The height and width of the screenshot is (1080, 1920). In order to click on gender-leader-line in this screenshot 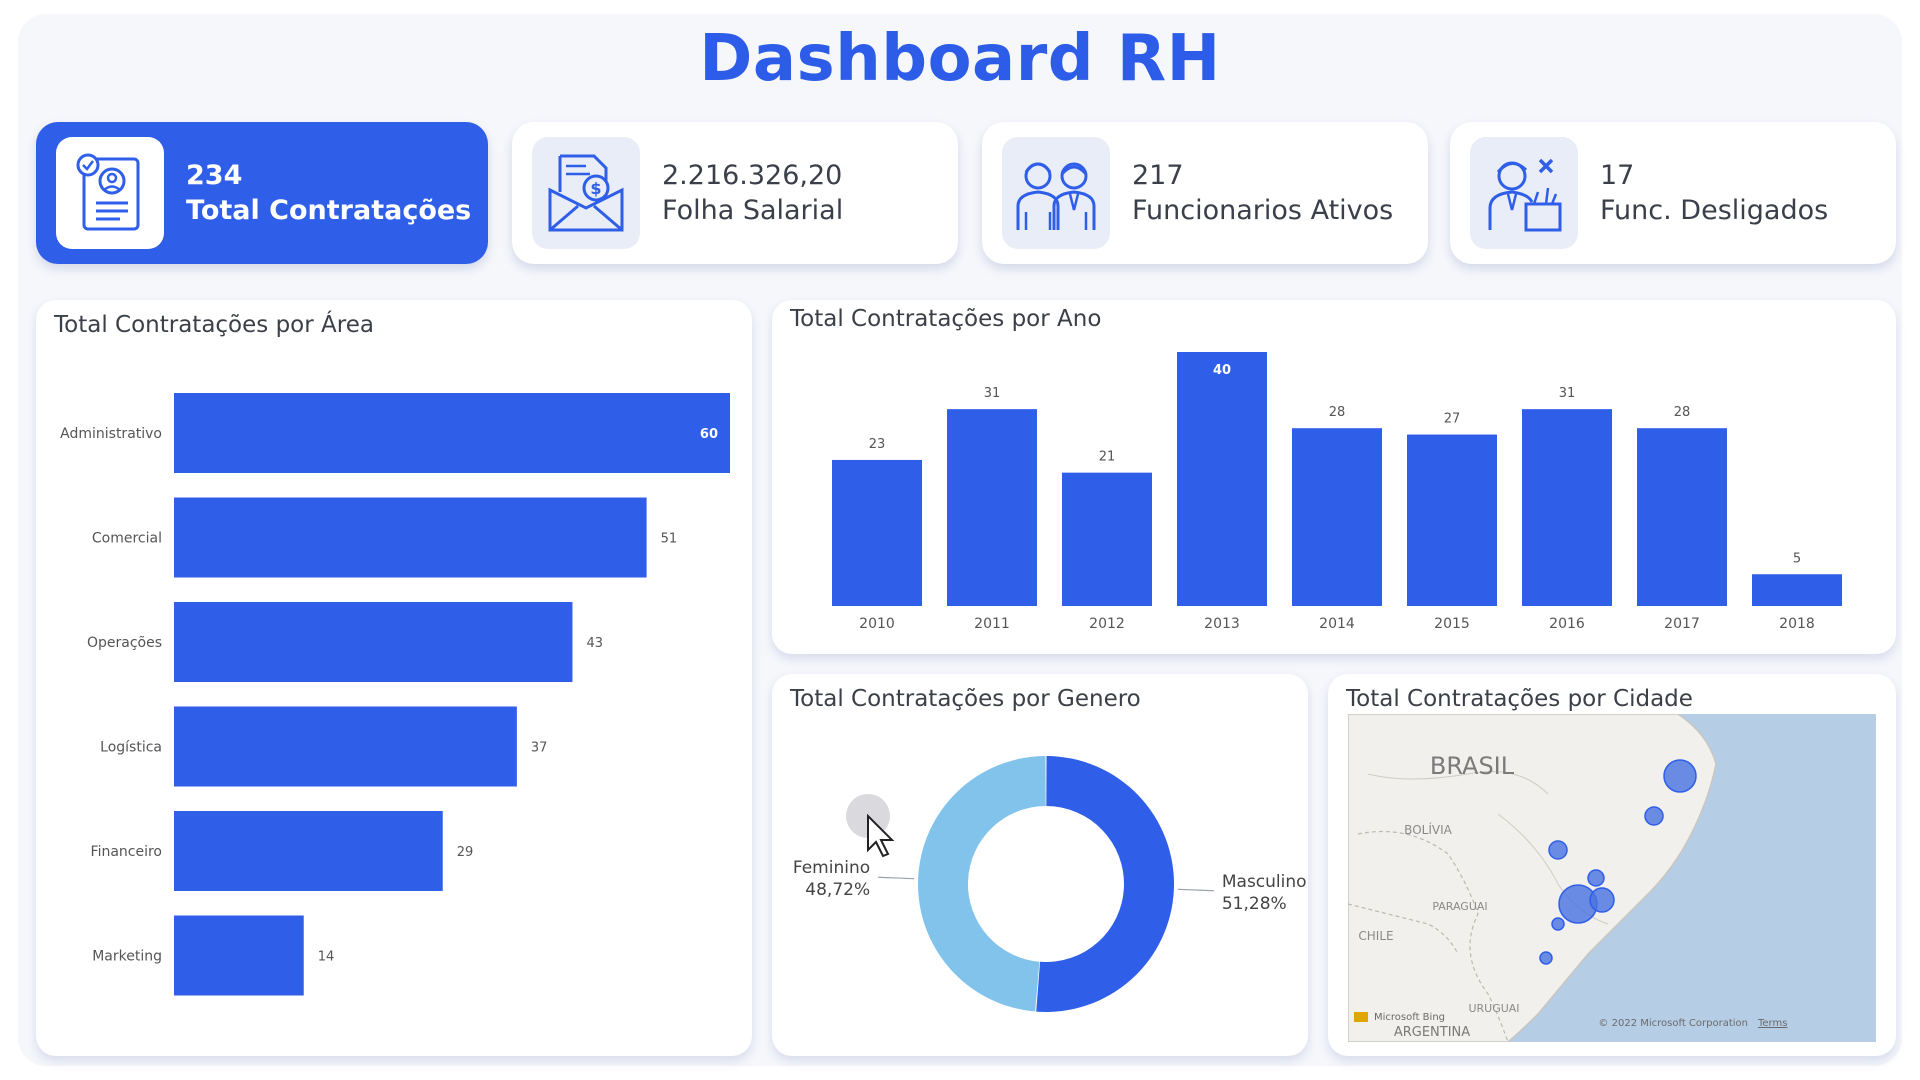, I will do `click(1195, 890)`.